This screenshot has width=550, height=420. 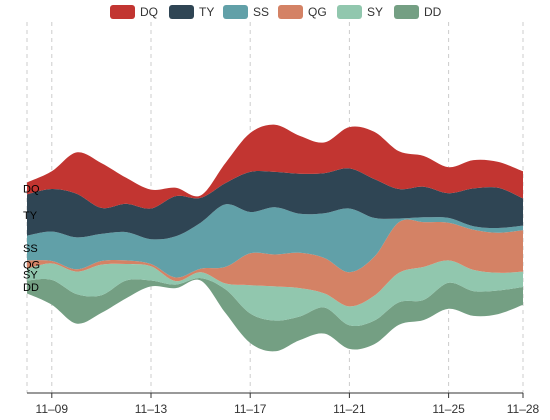 I want to click on series-label-sy: SY, so click(x=30, y=276).